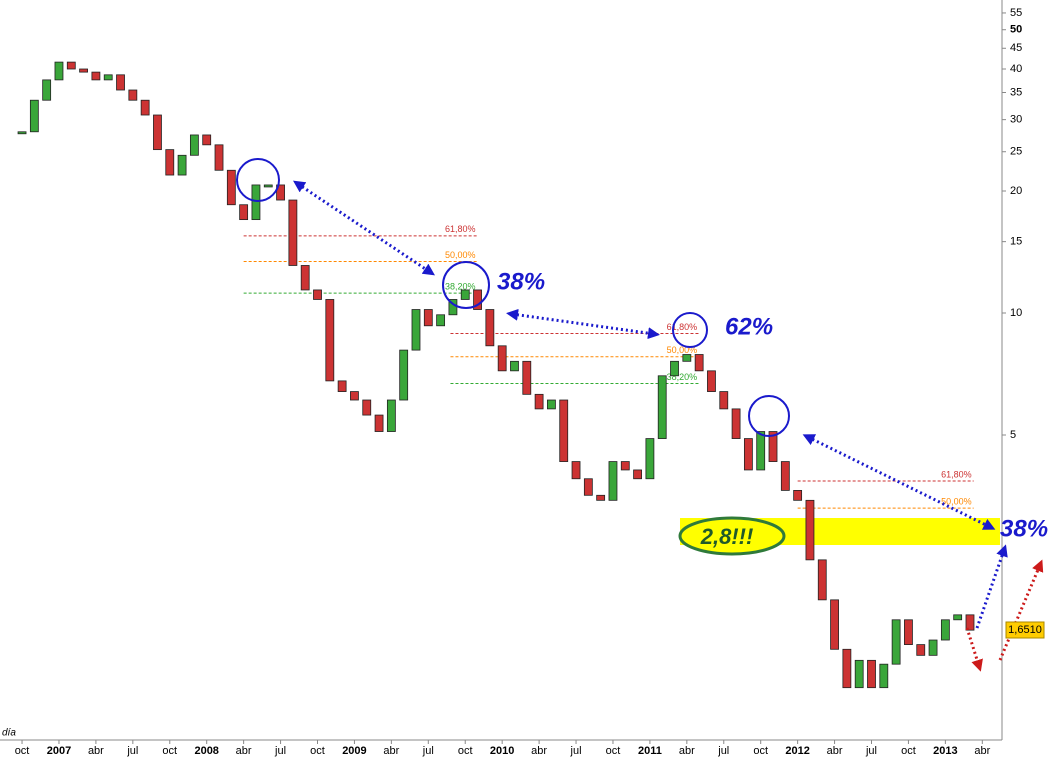 The width and height of the screenshot is (1054, 760). What do you see at coordinates (1016, 313) in the screenshot?
I see `y-tick-label: 10` at bounding box center [1016, 313].